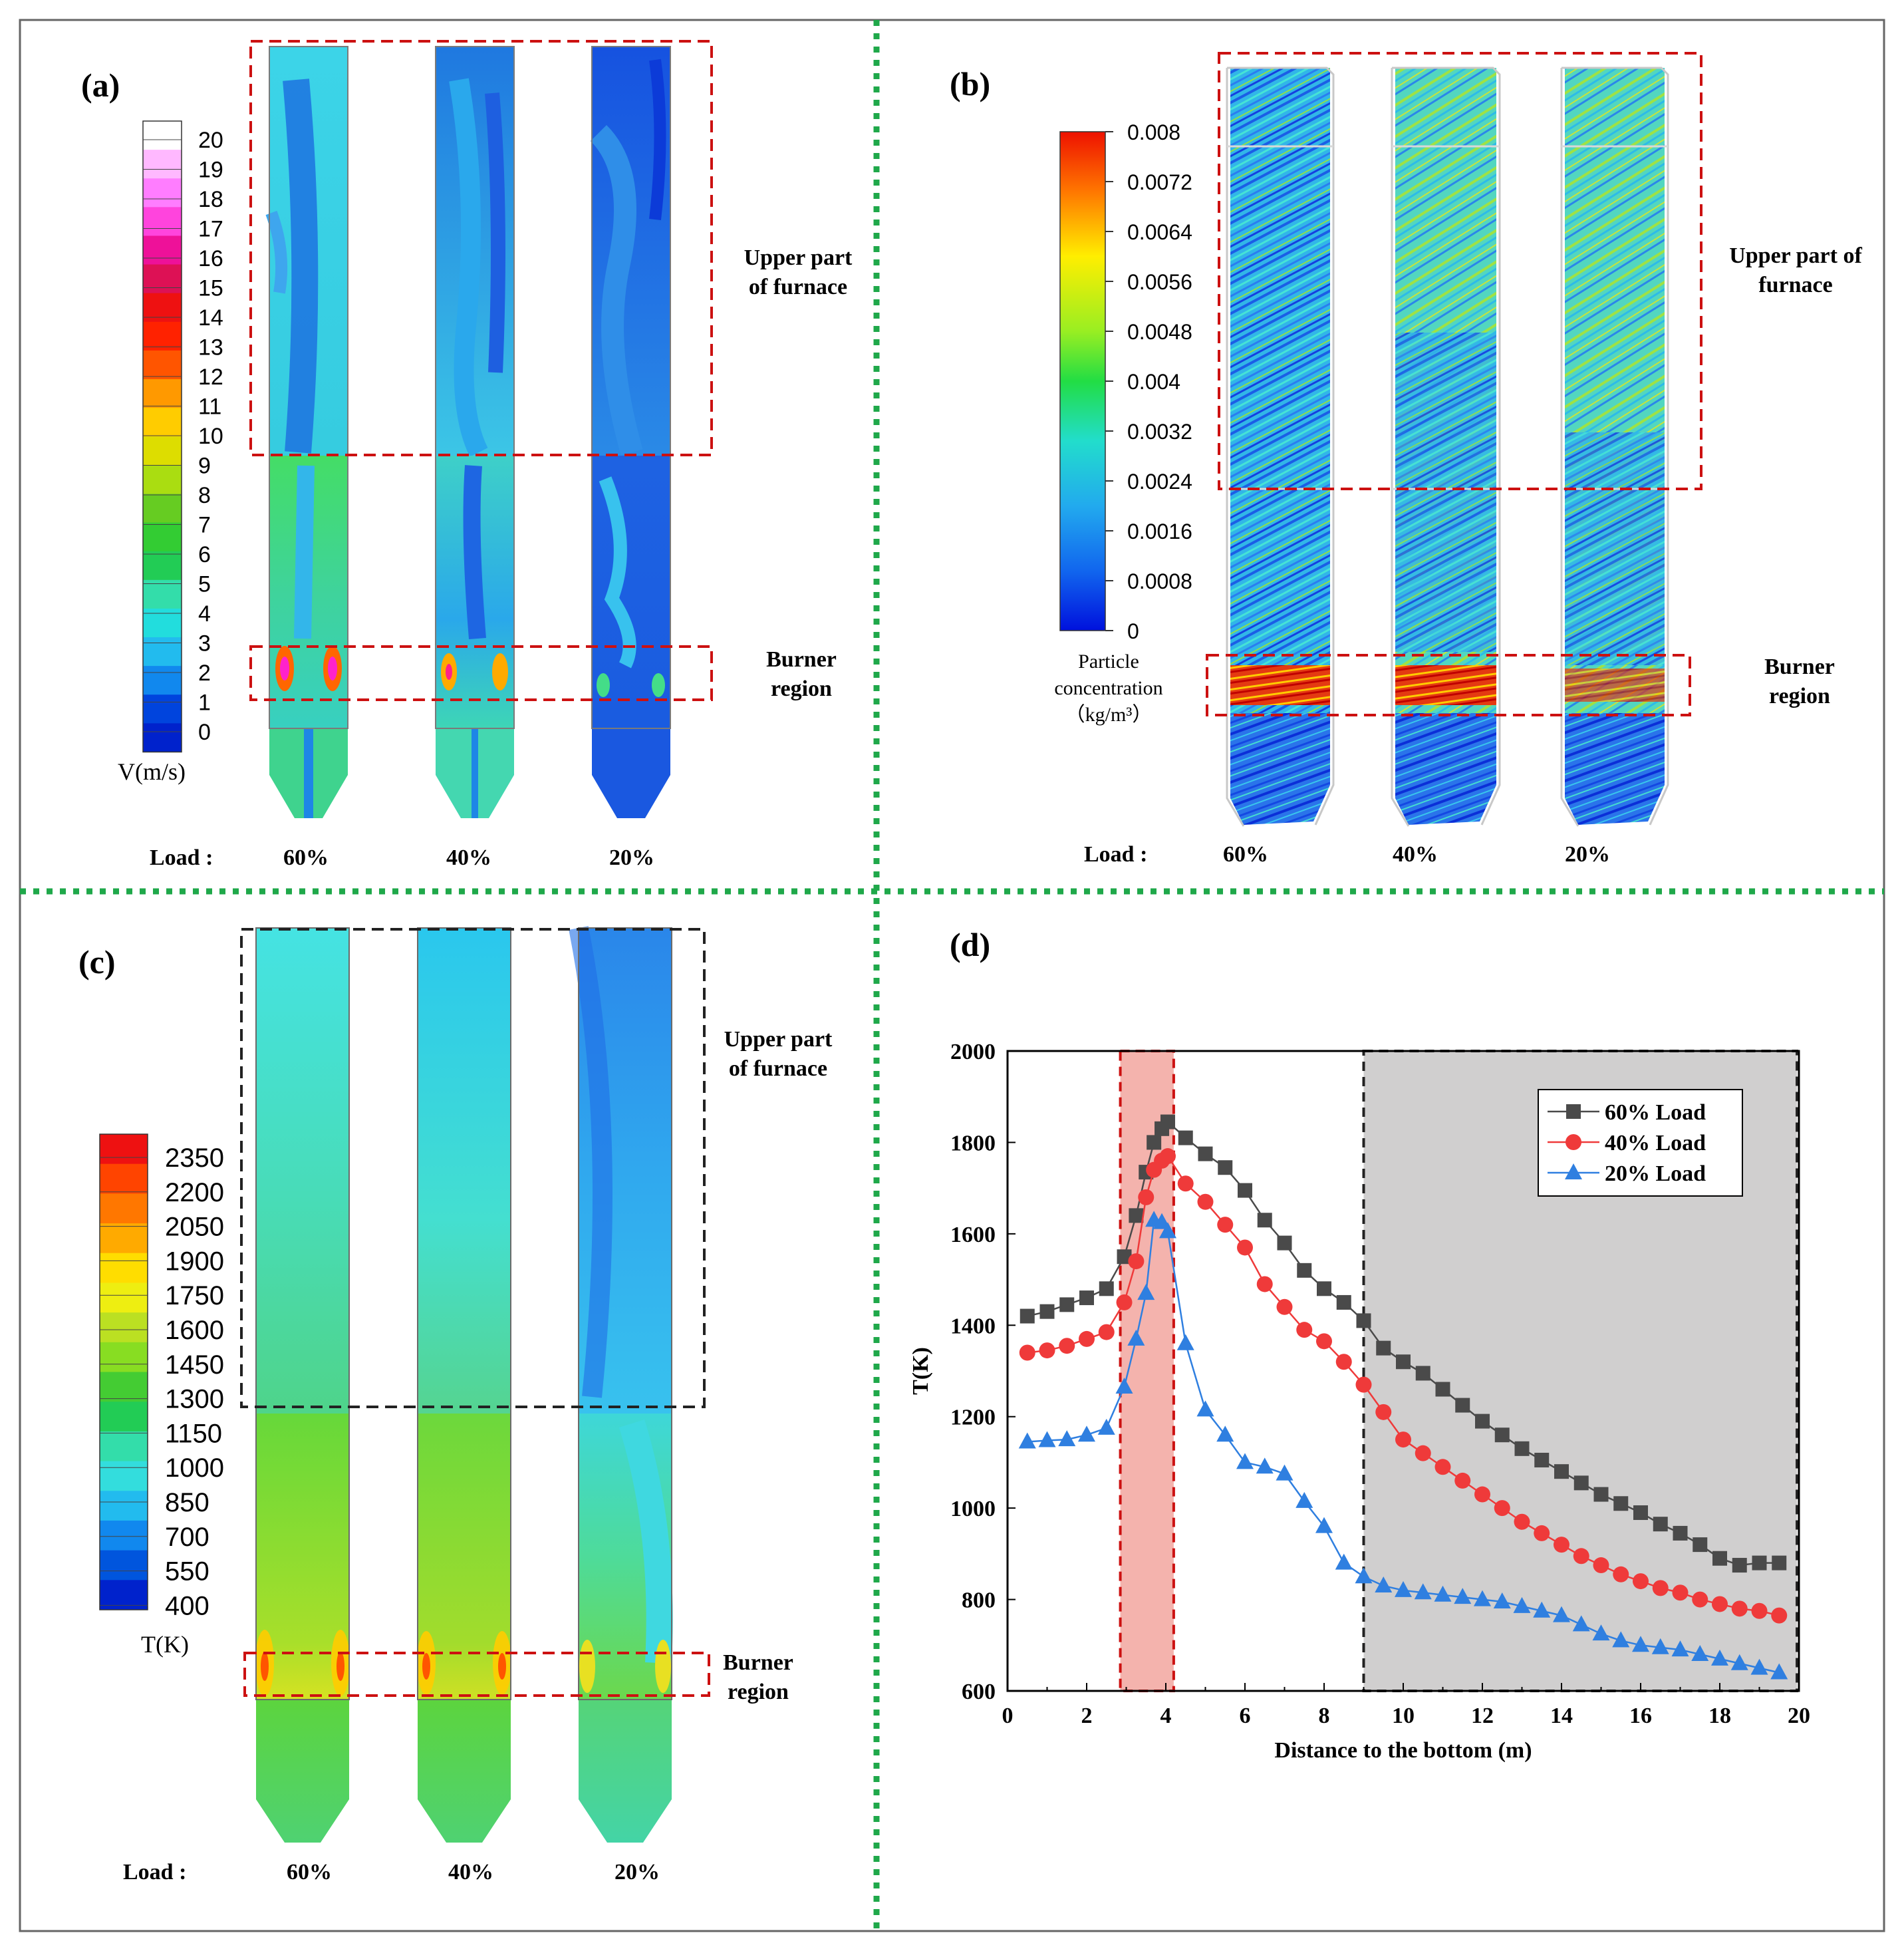 The image size is (1904, 1951). I want to click on upper-region-box-c, so click(473, 1168).